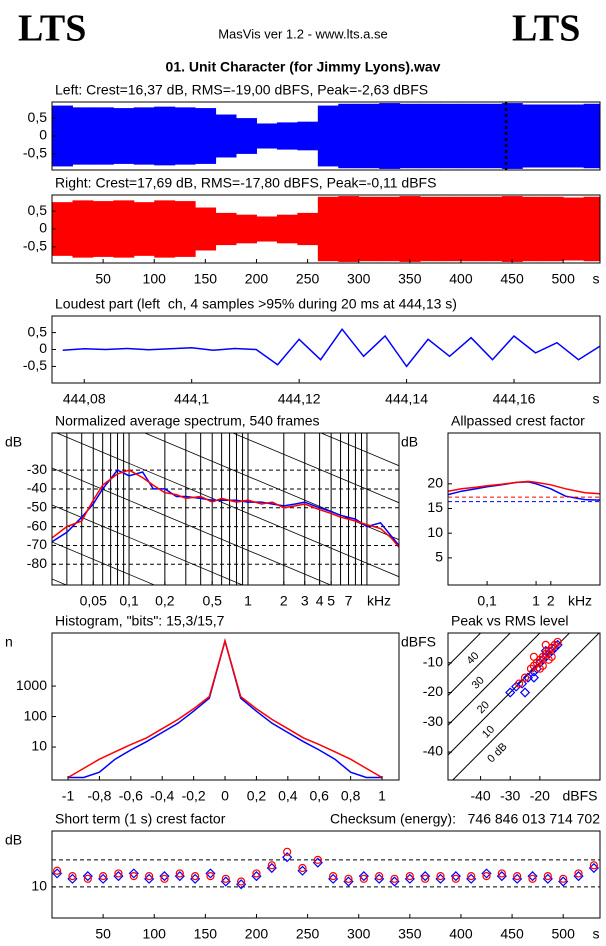 The height and width of the screenshot is (946, 606). I want to click on x-tick-label: 0,2, so click(257, 796).